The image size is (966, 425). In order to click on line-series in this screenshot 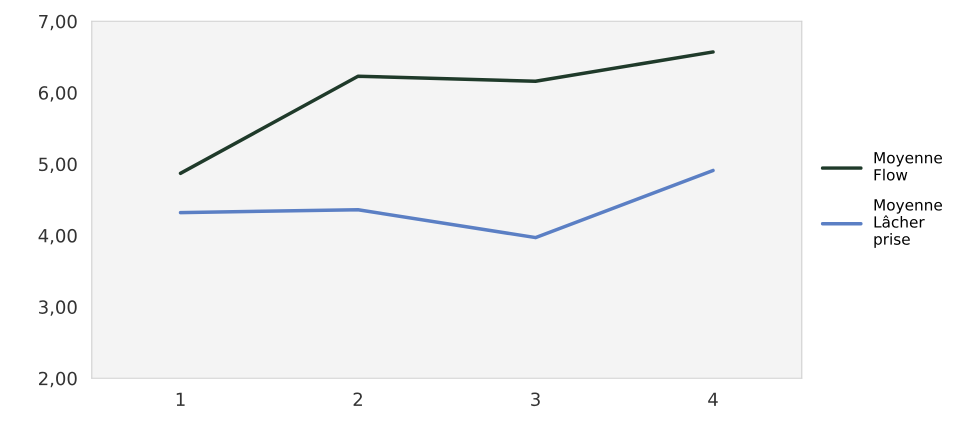, I will do `click(446, 204)`.